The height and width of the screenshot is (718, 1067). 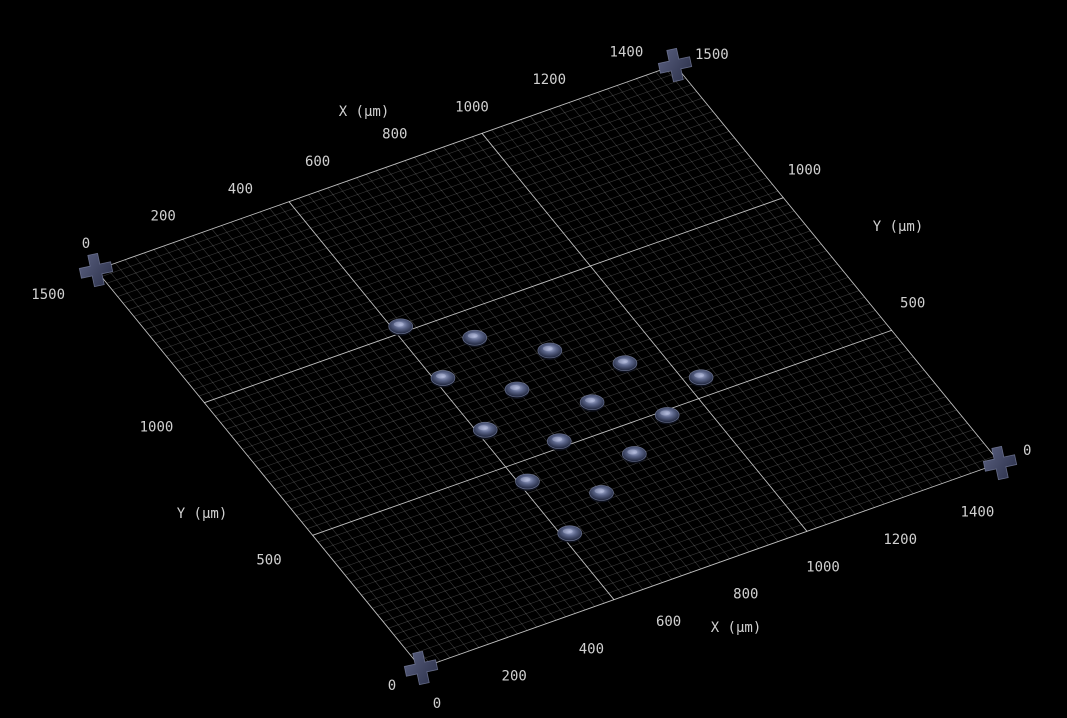 What do you see at coordinates (48, 295) in the screenshot?
I see `y-tick-label: 1500` at bounding box center [48, 295].